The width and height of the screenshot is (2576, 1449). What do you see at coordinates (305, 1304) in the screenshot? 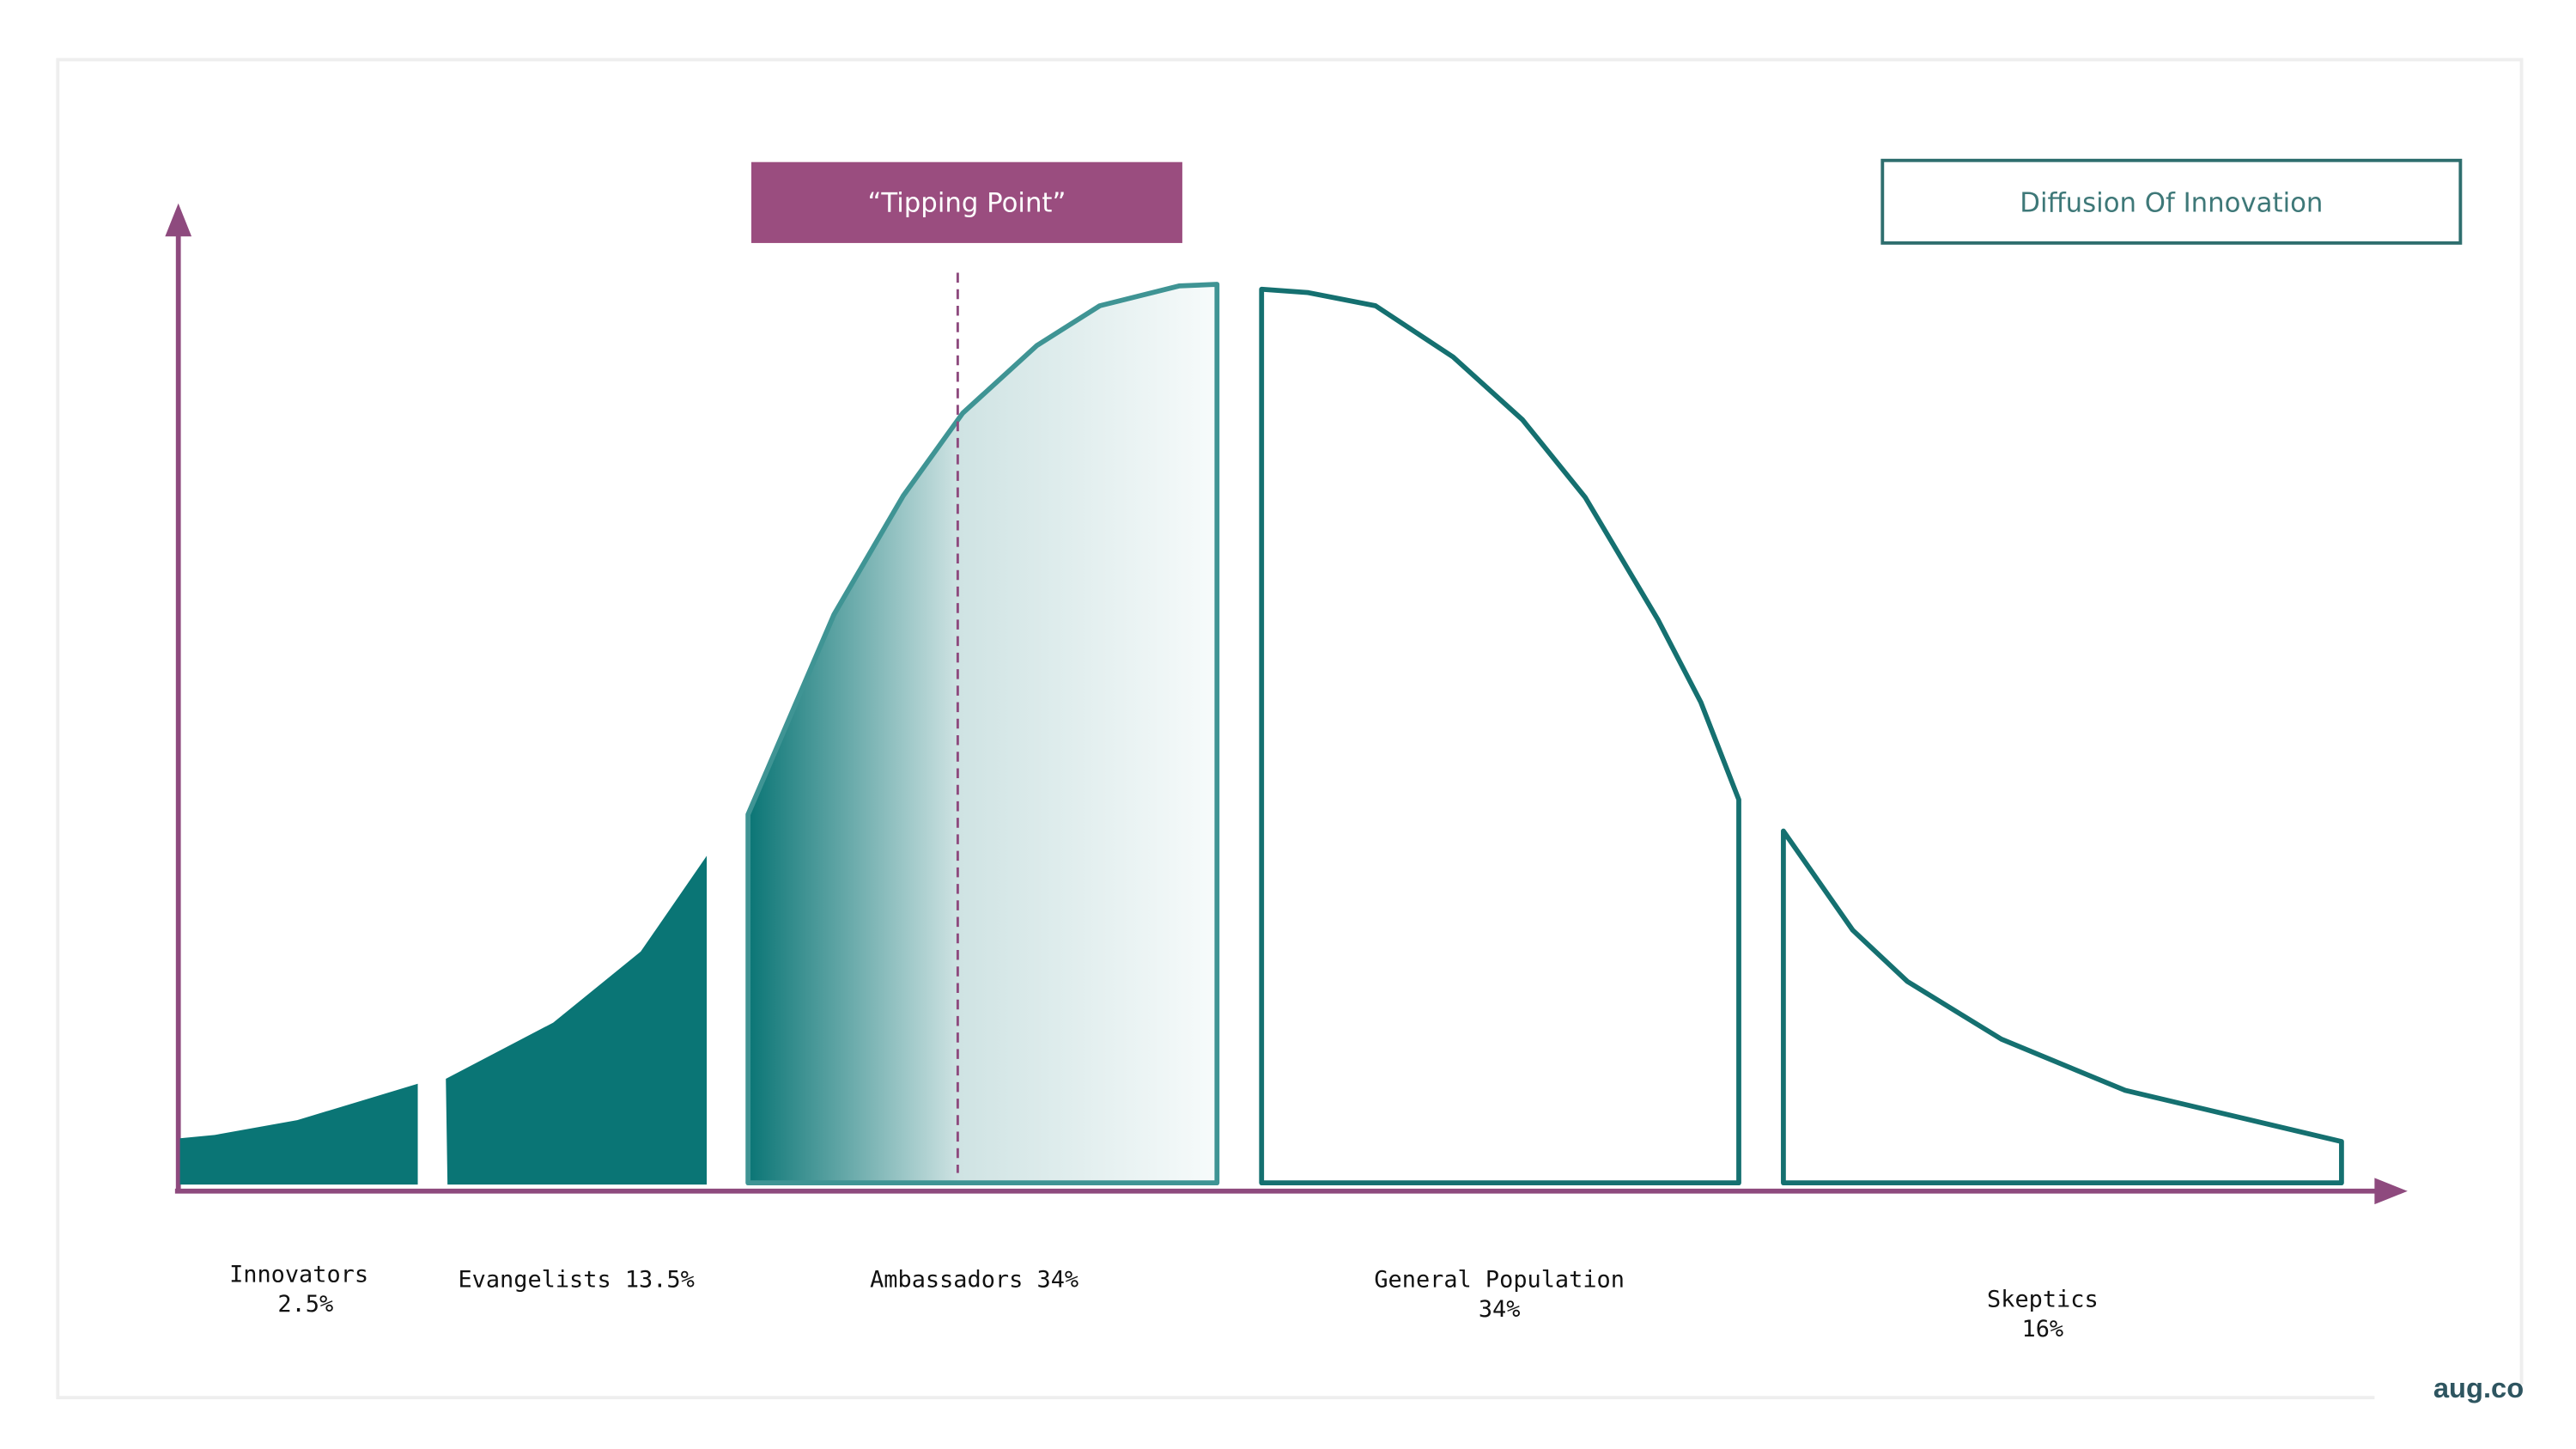
I see `innovators-percent: 2.5%` at bounding box center [305, 1304].